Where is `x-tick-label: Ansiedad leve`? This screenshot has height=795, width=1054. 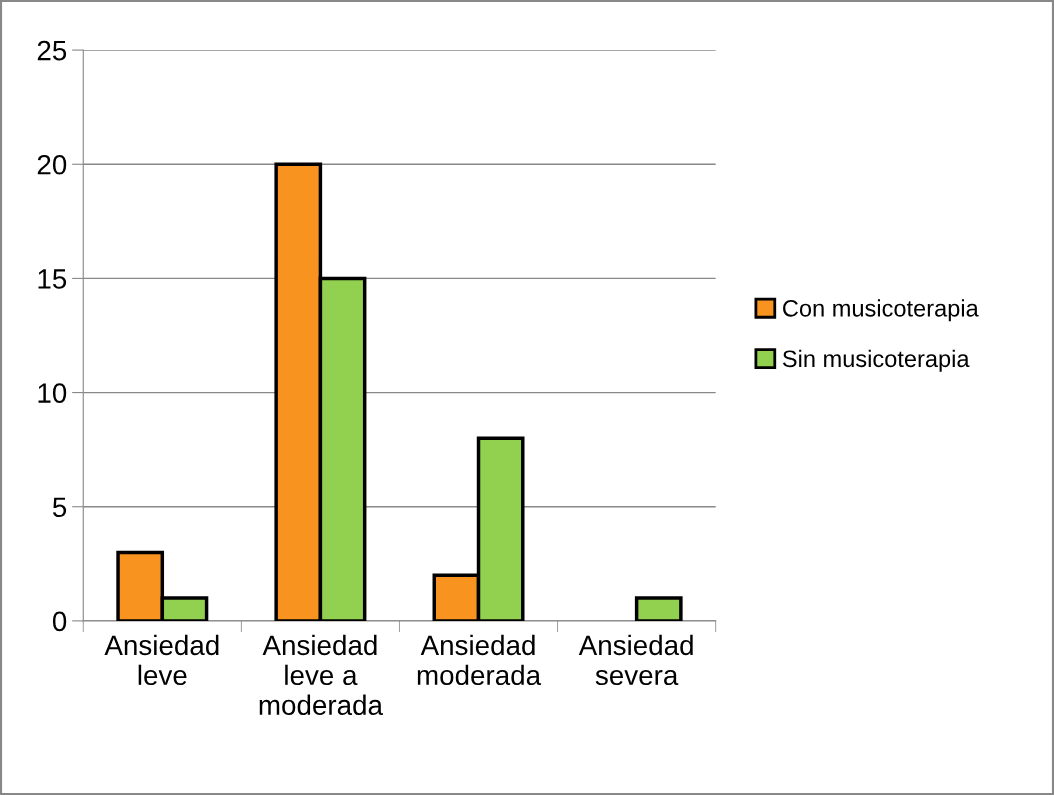 x-tick-label: Ansiedad leve is located at coordinates (161, 660).